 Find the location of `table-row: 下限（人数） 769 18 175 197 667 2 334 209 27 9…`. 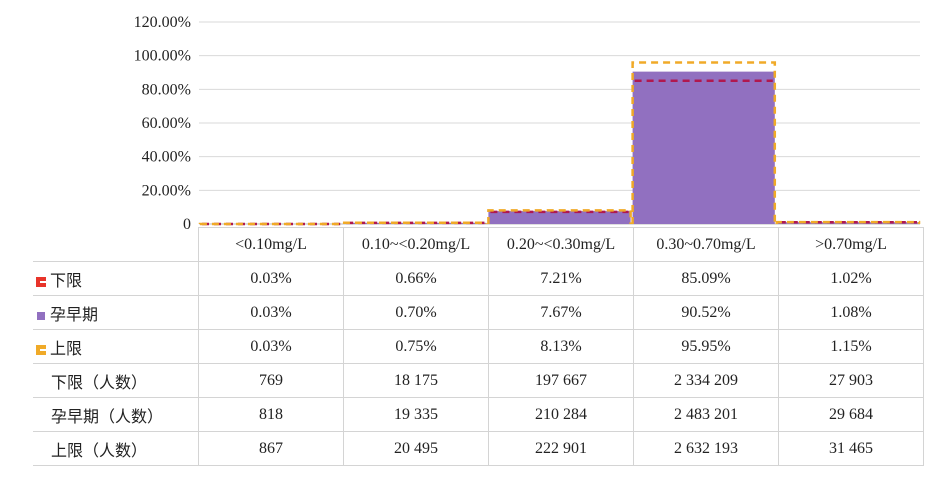

table-row: 下限（人数） 769 18 175 197 667 2 334 209 27 9… is located at coordinates (478, 380).